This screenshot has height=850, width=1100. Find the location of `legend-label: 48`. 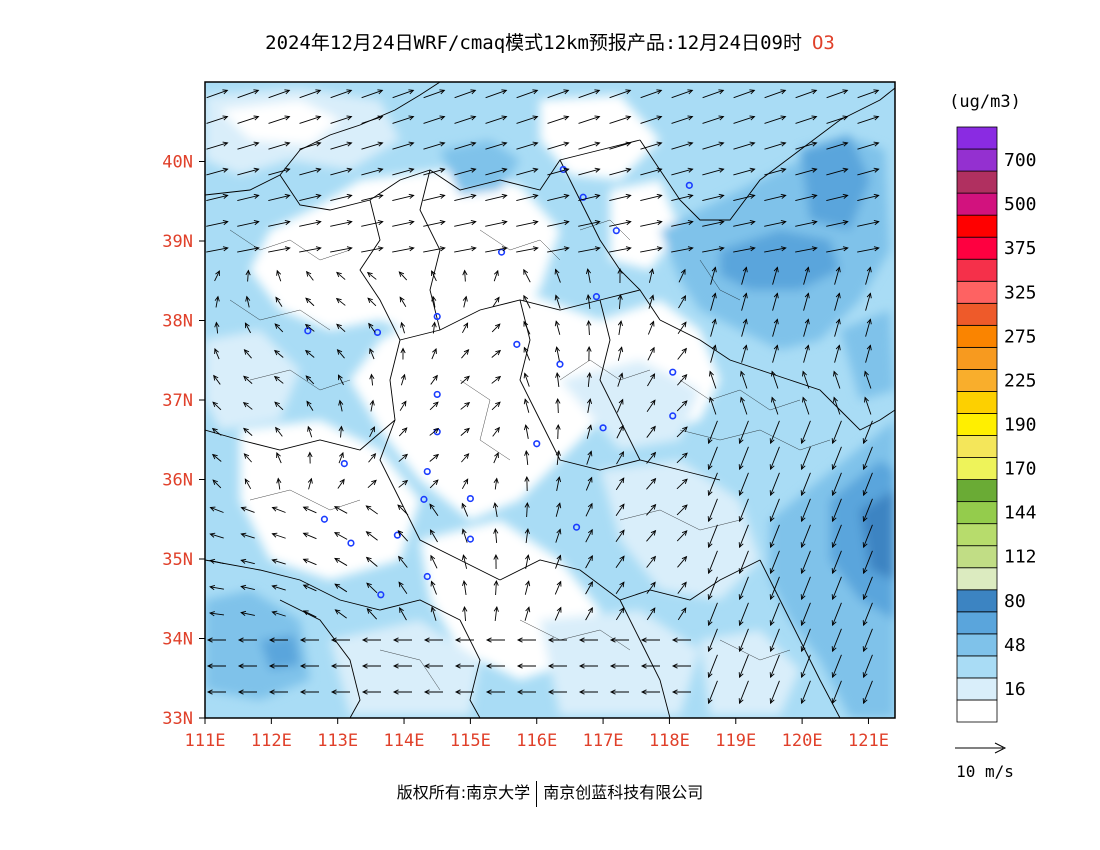

legend-label: 48 is located at coordinates (1015, 645).